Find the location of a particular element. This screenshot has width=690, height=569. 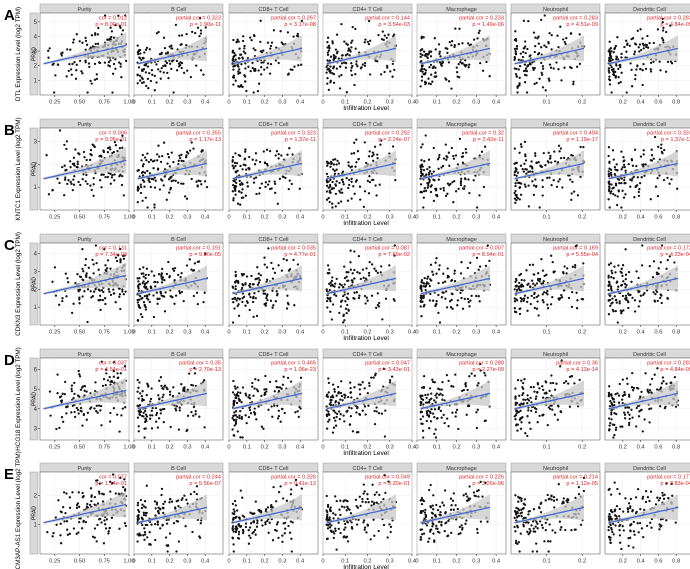

panel-letter: C is located at coordinates (9, 245).